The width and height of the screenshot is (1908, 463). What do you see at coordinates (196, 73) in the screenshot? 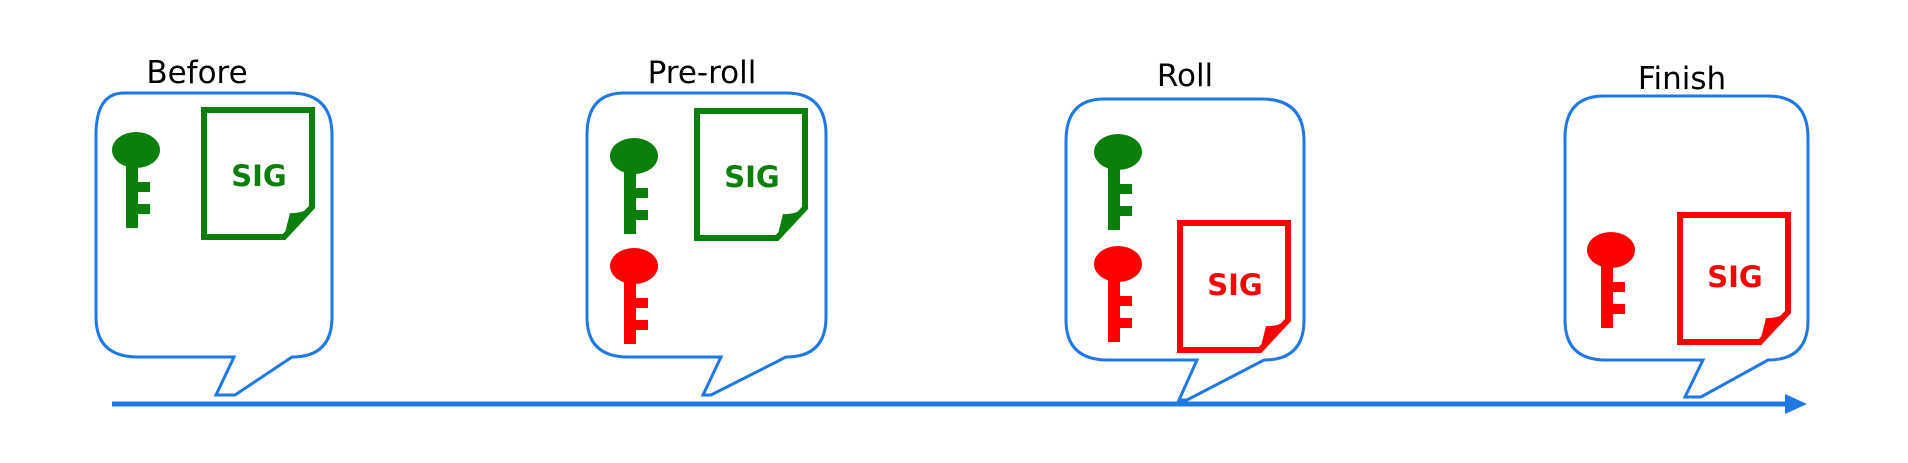
I see `stage-label: Before` at bounding box center [196, 73].